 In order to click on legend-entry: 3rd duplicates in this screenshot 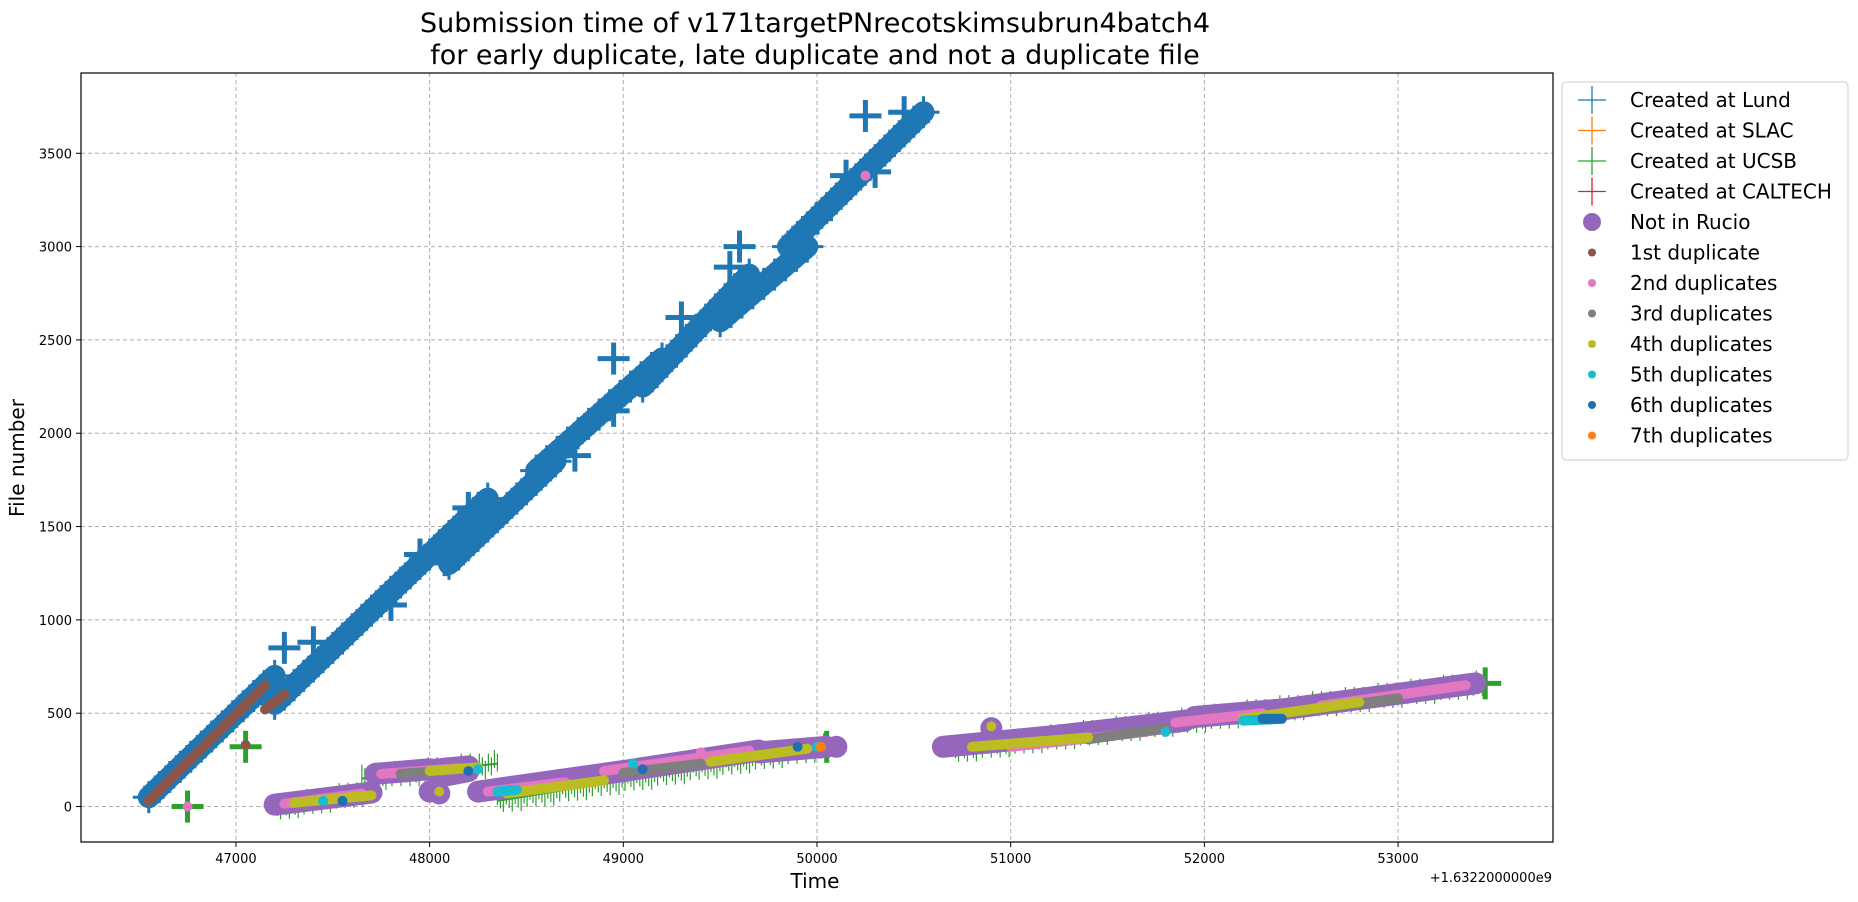, I will do `click(1680, 314)`.